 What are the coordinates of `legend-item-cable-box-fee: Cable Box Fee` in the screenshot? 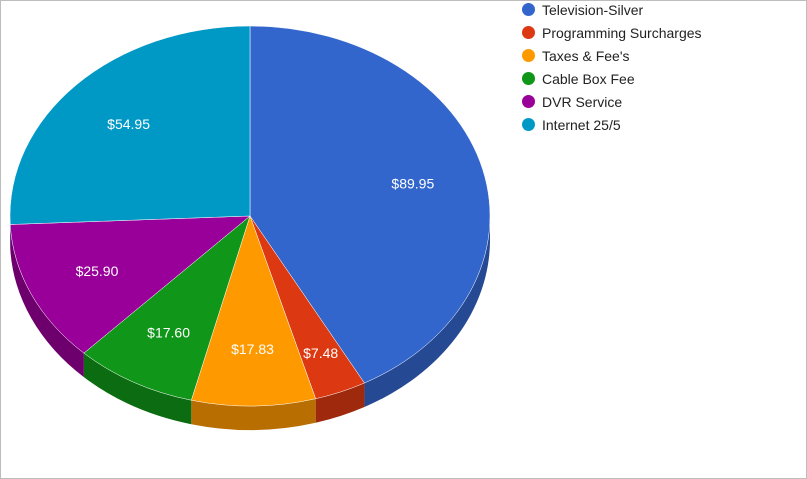 It's located at (612, 78).